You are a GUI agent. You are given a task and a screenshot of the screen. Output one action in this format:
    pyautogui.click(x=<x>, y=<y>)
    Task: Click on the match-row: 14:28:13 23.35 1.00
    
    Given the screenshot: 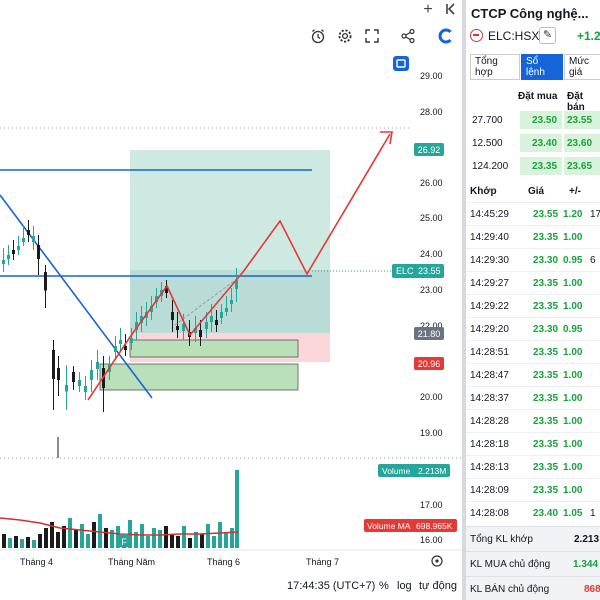 What is the action you would take?
    pyautogui.click(x=533, y=466)
    